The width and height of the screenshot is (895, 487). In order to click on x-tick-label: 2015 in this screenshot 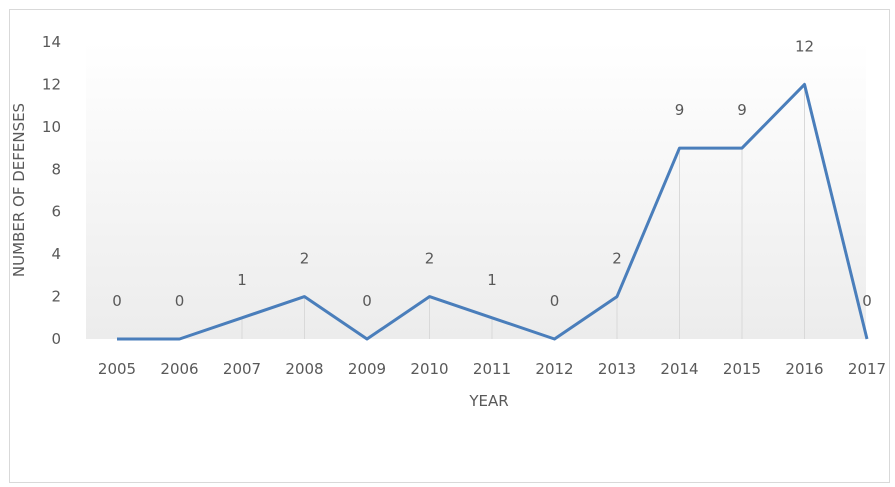, I will do `click(742, 369)`.